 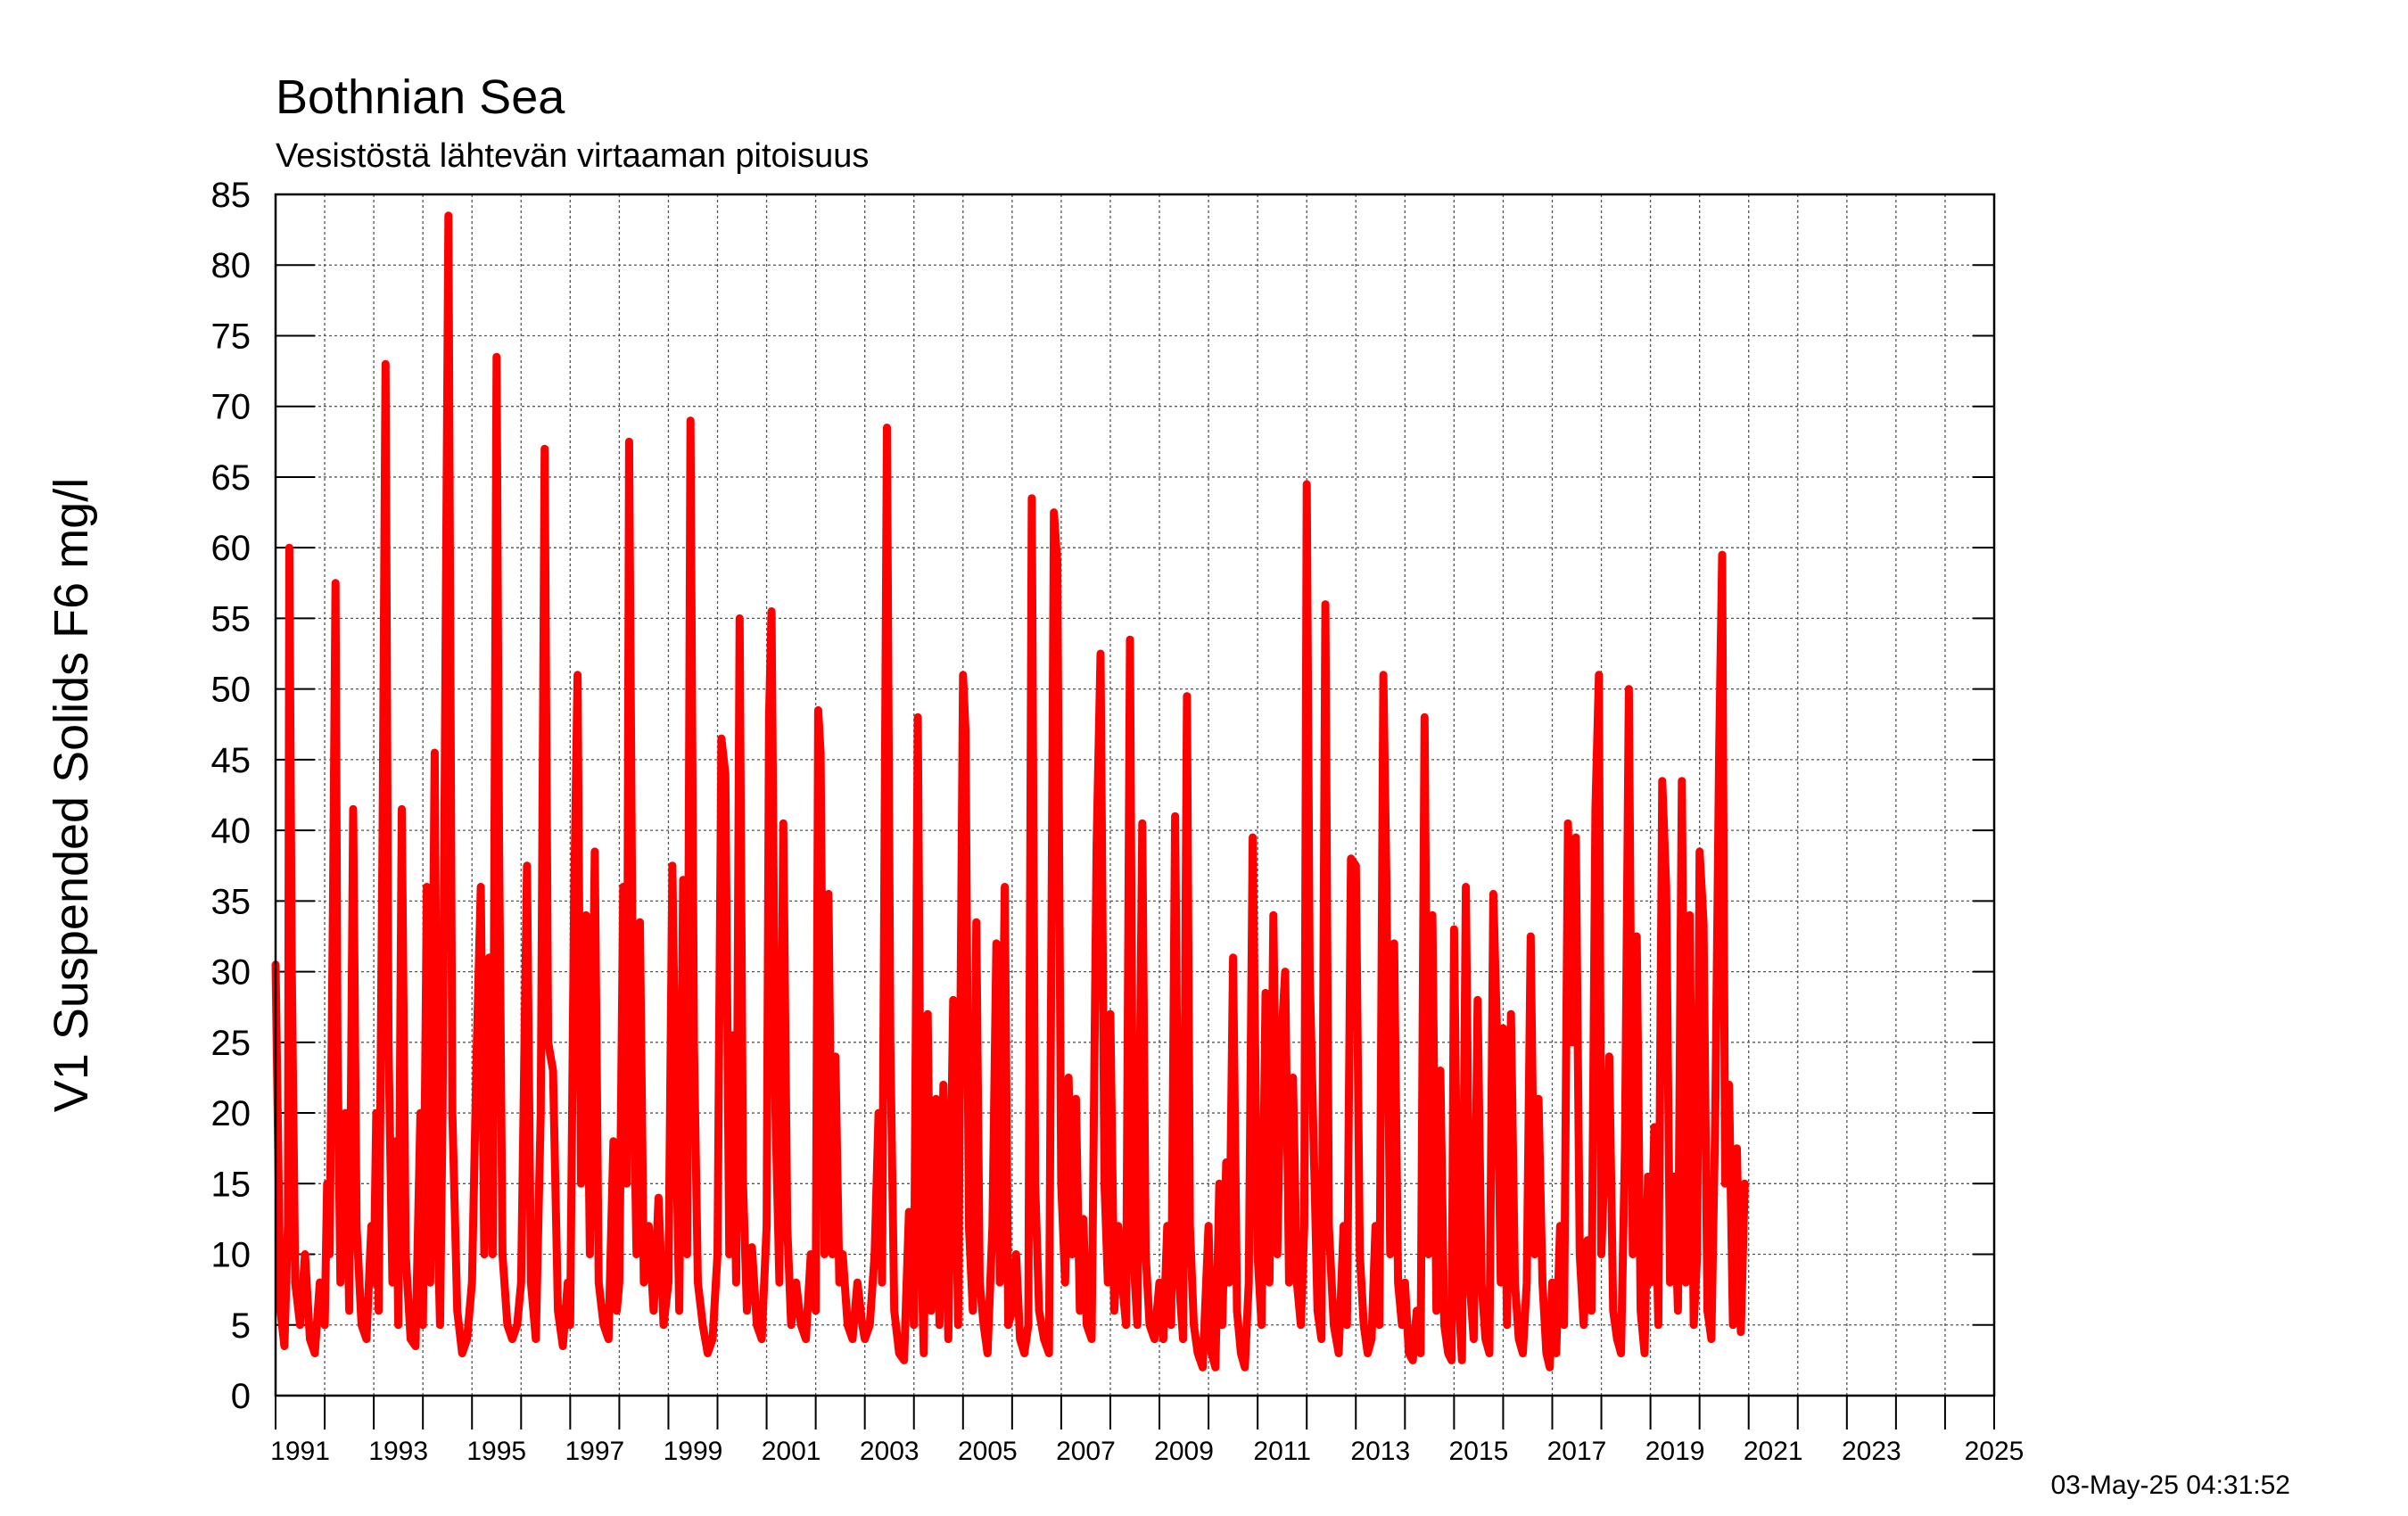 I want to click on y-tick-label: 10, so click(x=231, y=1255).